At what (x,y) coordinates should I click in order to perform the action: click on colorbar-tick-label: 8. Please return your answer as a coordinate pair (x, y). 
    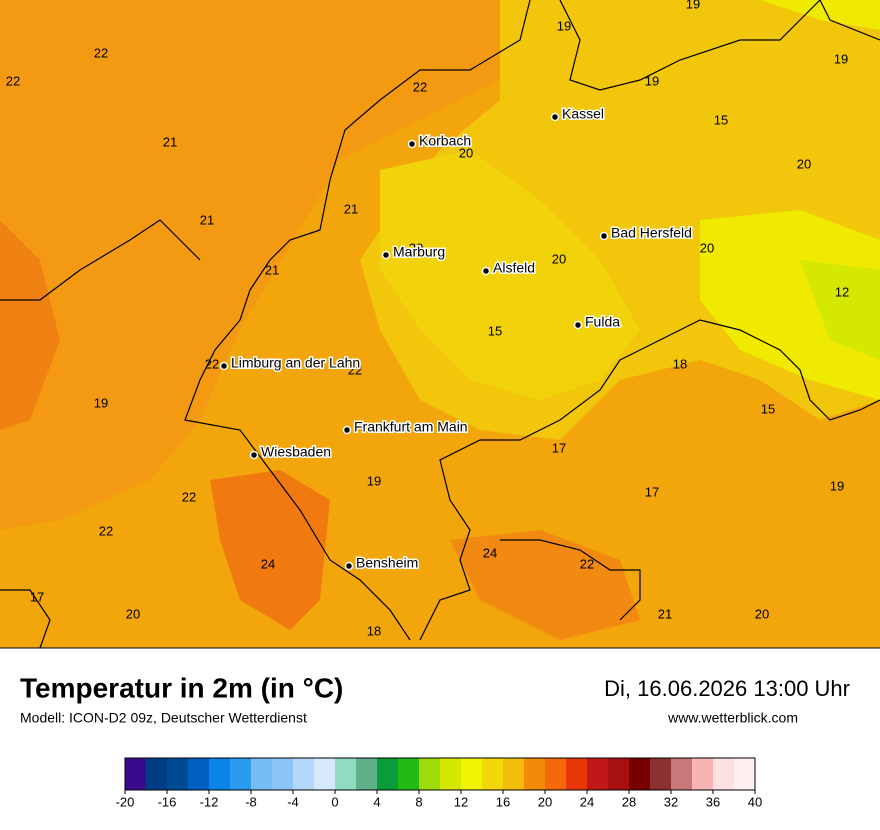
    Looking at the image, I should click on (418, 801).